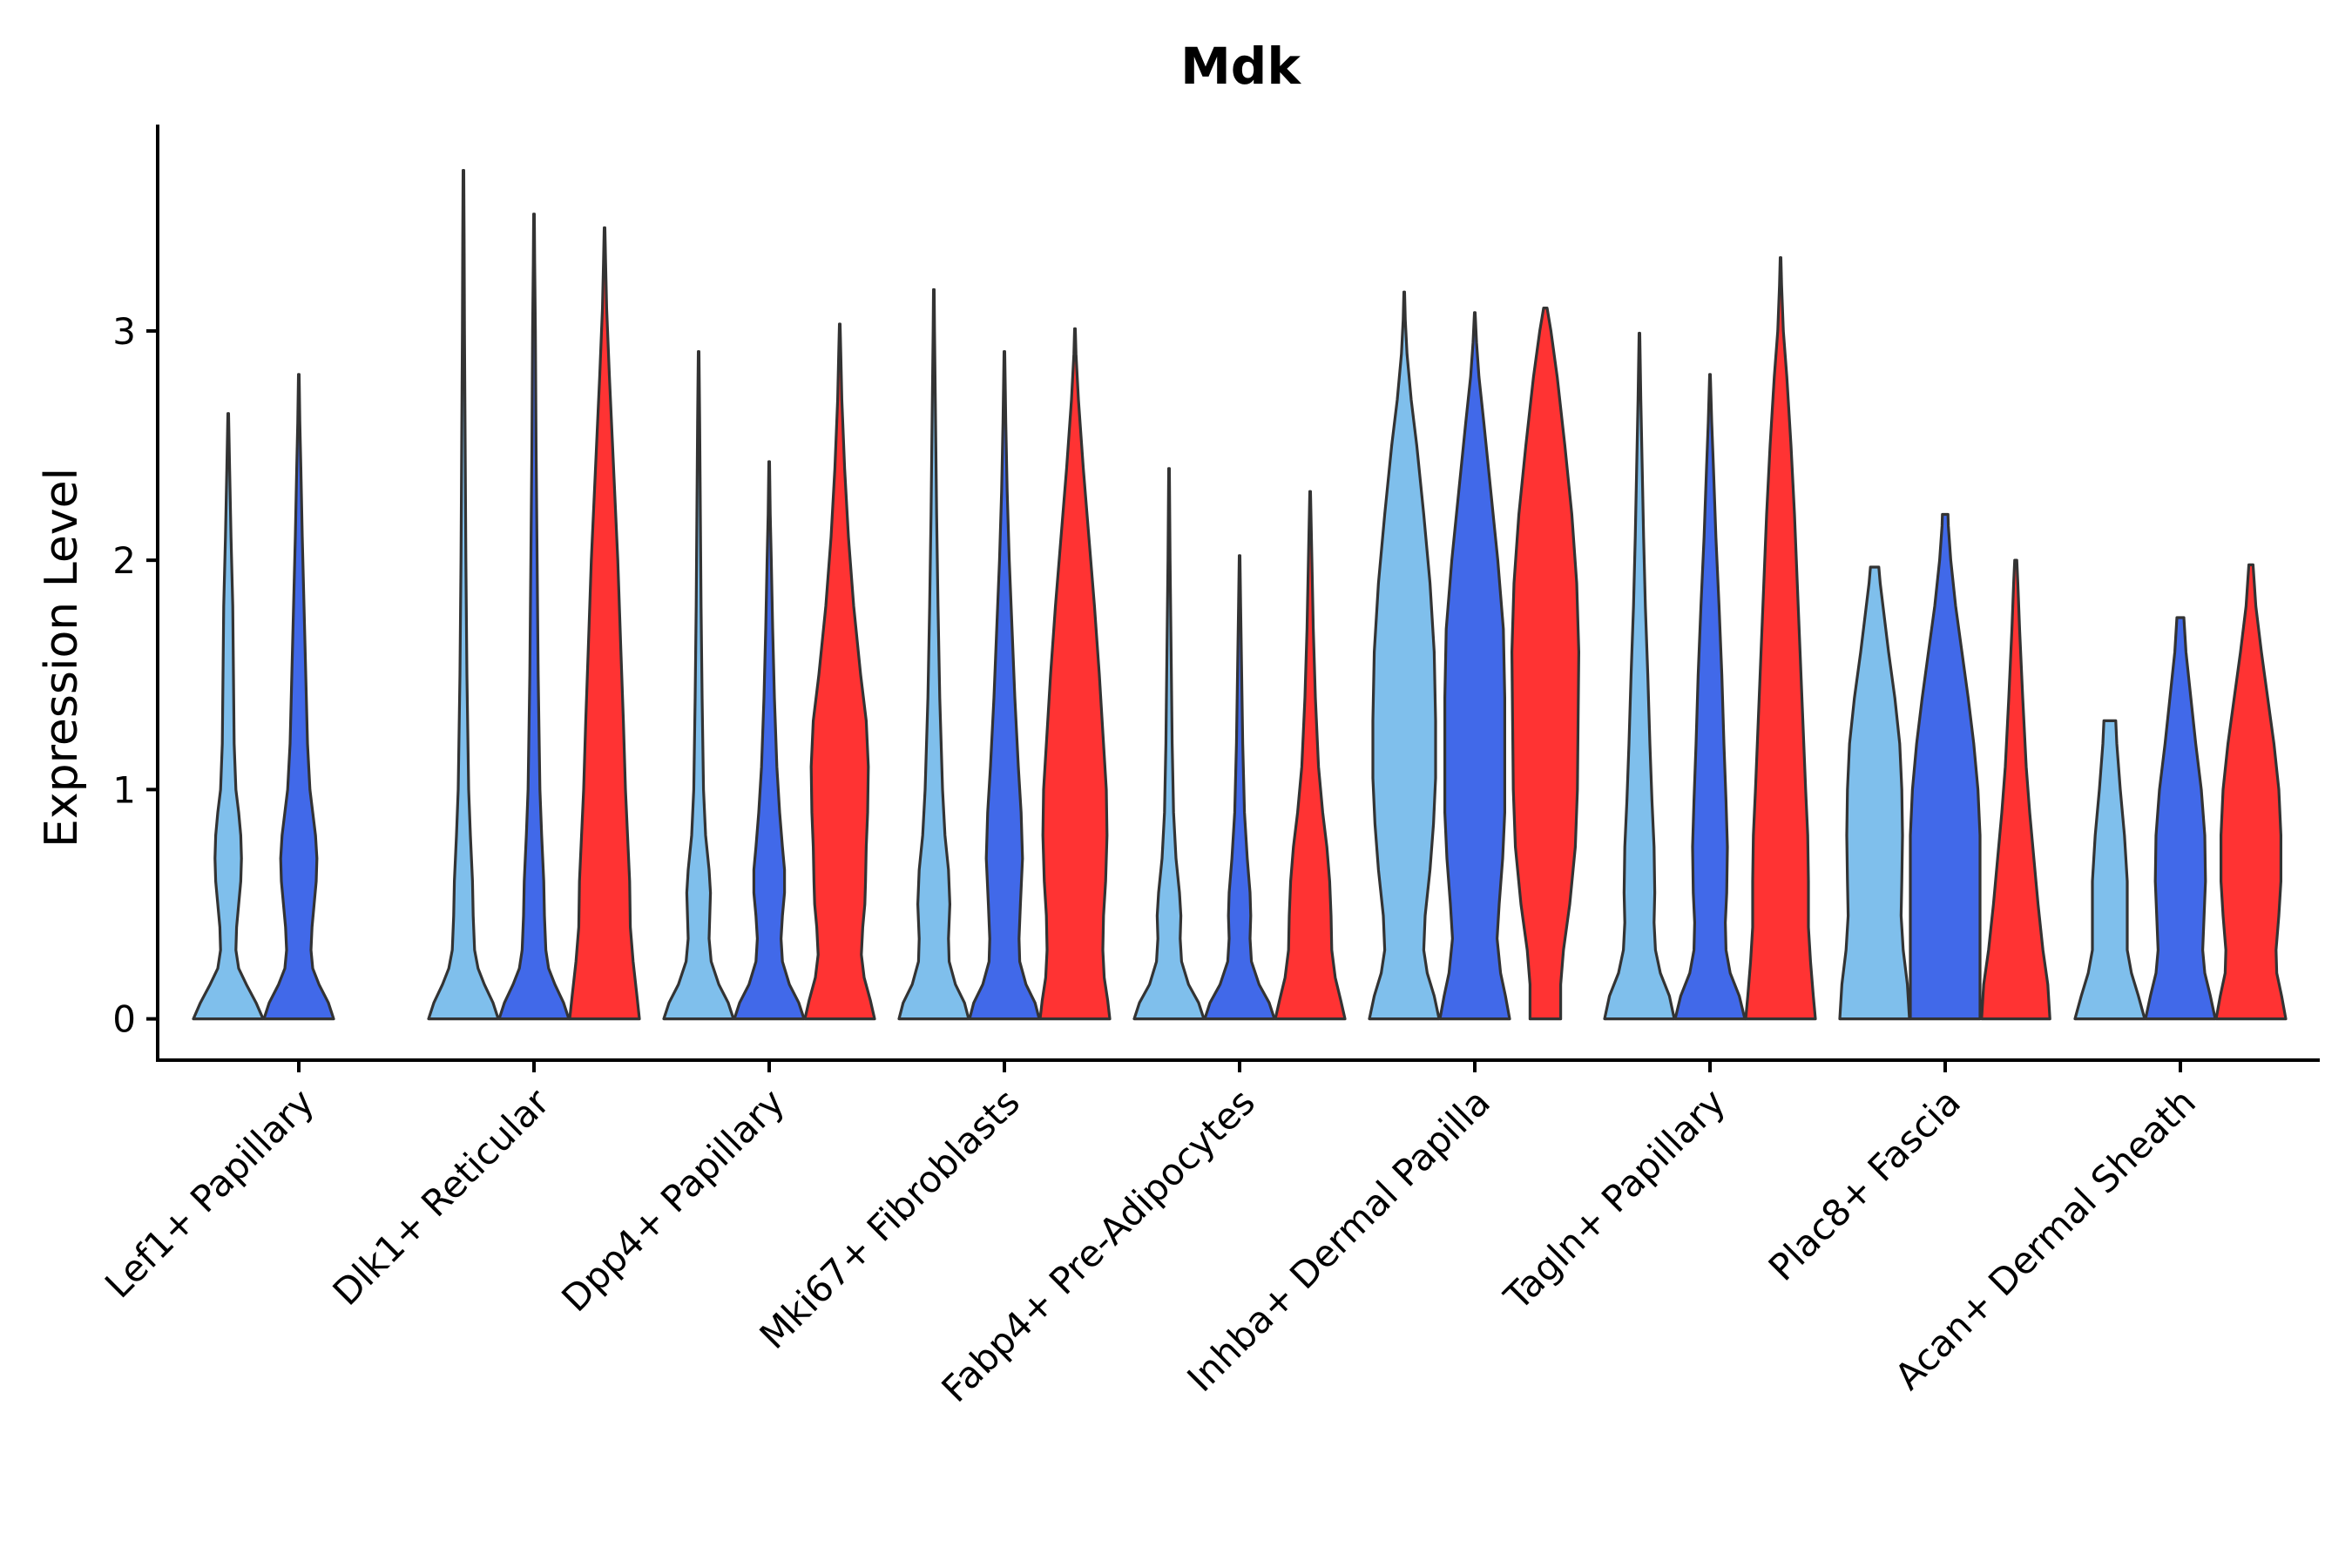  What do you see at coordinates (62, 658) in the screenshot?
I see `y-axis-label: Expression Level` at bounding box center [62, 658].